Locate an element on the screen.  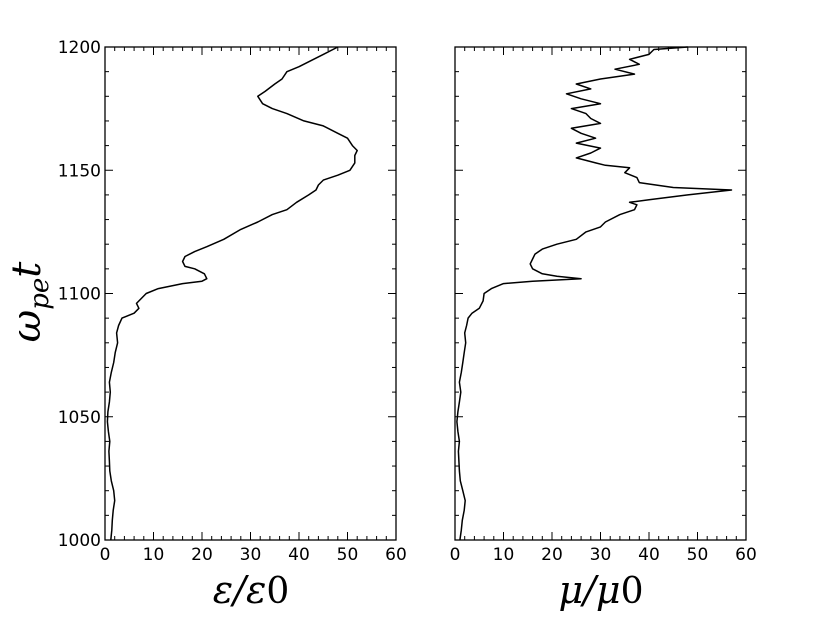
y-tick-label: 1000 is located at coordinates (79, 541).